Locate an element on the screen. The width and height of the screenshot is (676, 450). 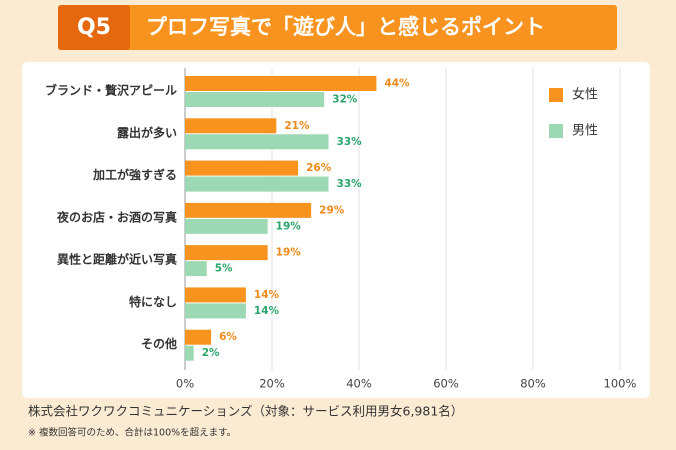
value-label: 26% is located at coordinates (319, 168).